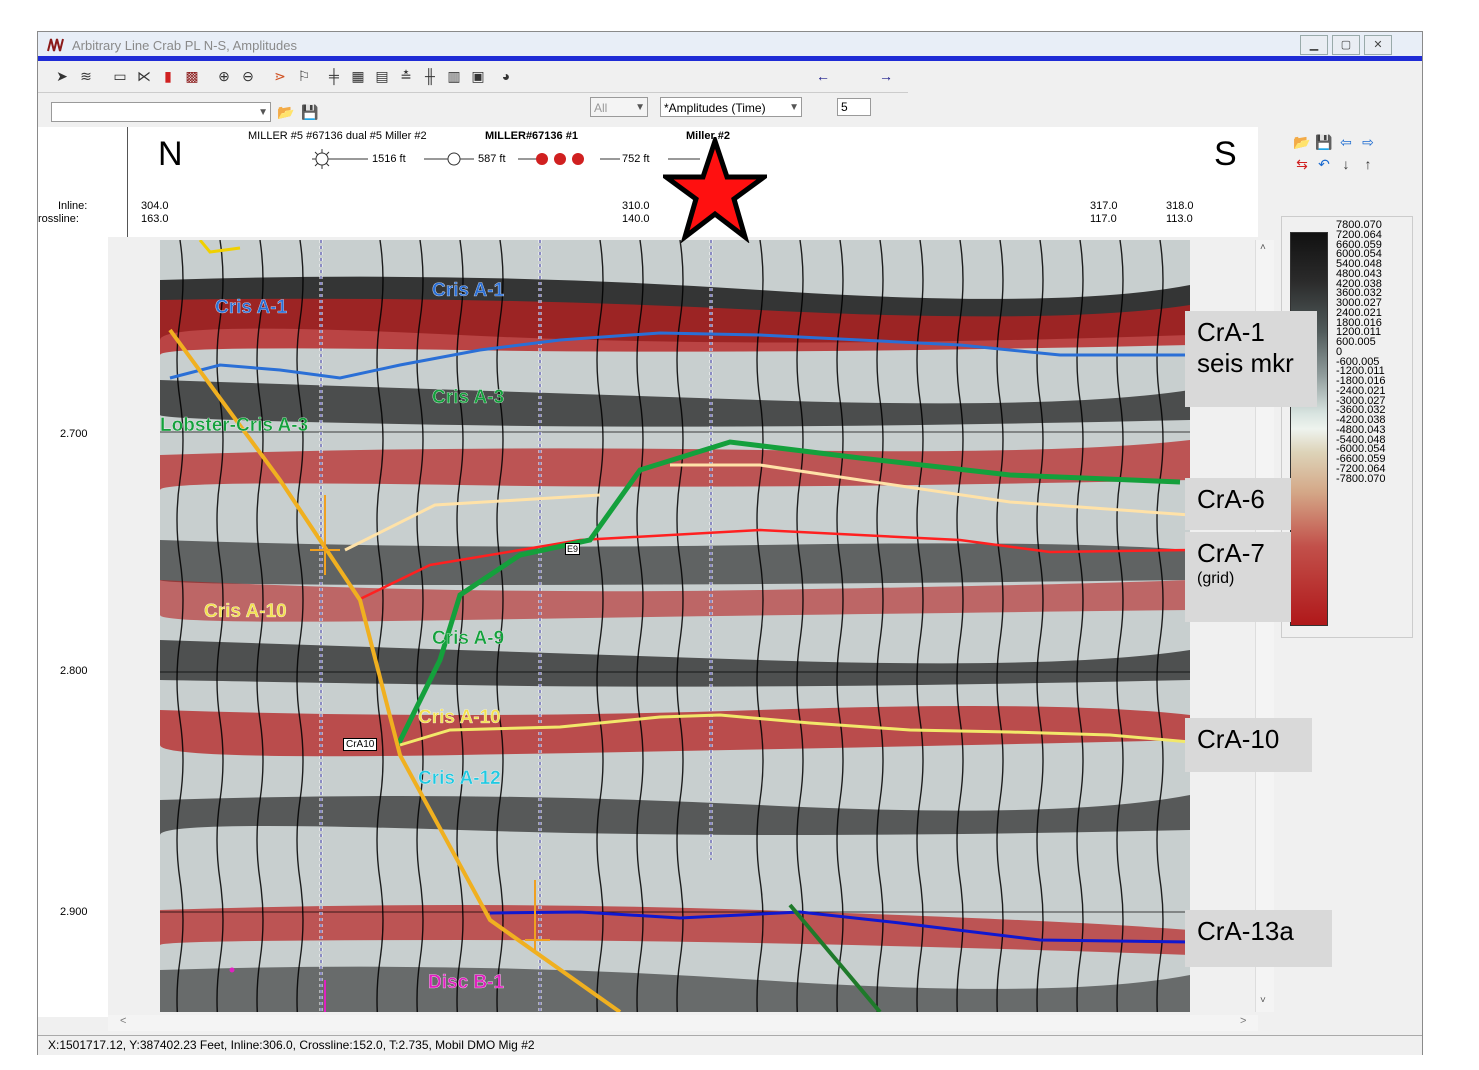 The width and height of the screenshot is (1479, 1070). What do you see at coordinates (337, 136) in the screenshot?
I see `well-labels: MILLER #5 #67136 dual #5 Miller #2` at bounding box center [337, 136].